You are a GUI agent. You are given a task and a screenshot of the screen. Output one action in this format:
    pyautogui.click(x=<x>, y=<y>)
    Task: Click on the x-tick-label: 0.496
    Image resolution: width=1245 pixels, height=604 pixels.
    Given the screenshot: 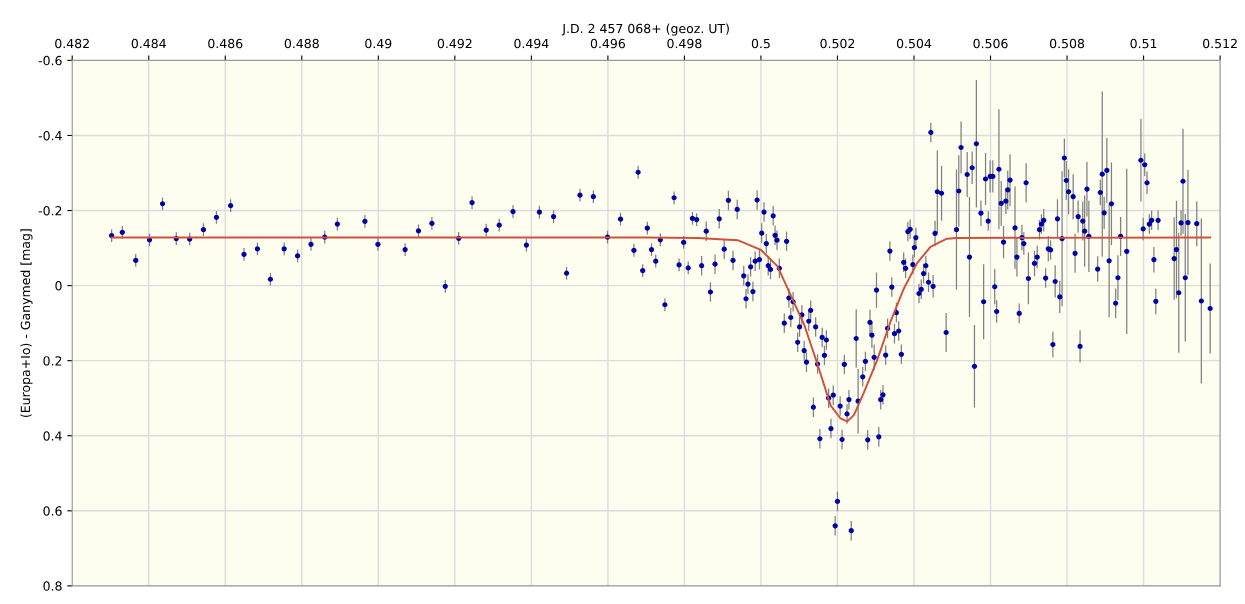 What is the action you would take?
    pyautogui.click(x=607, y=43)
    